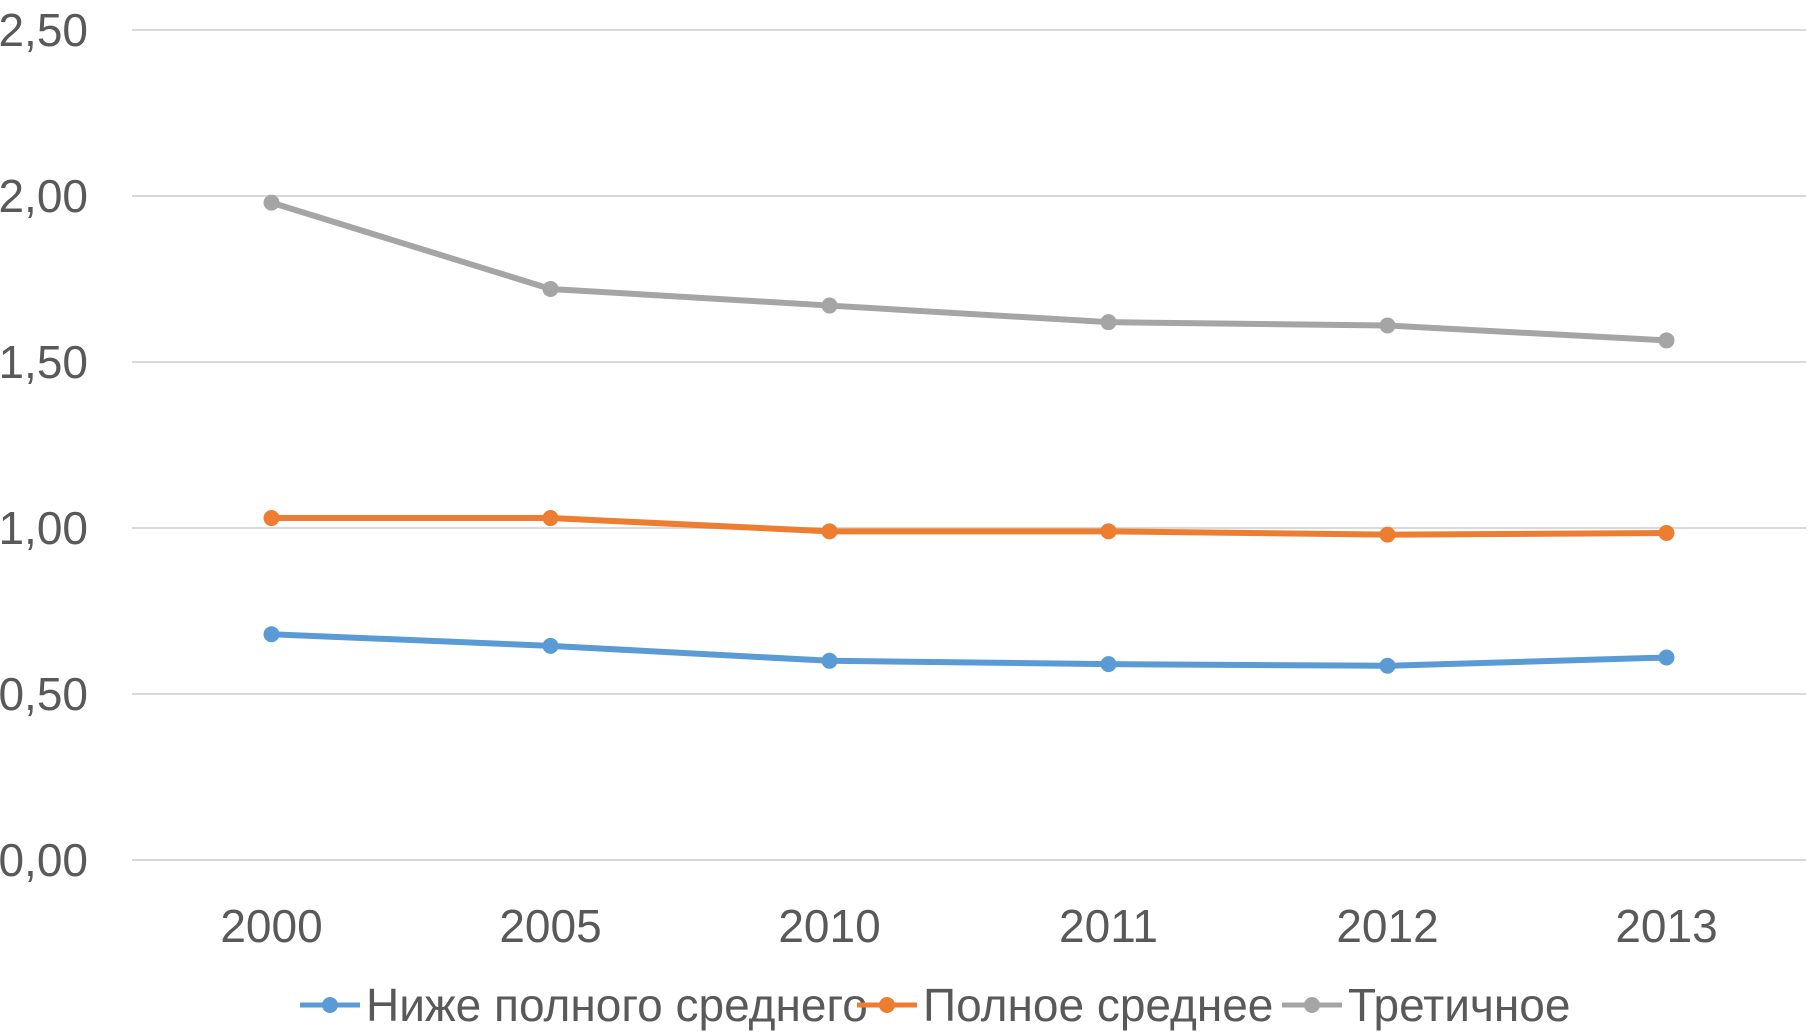 This screenshot has width=1814, height=1036. What do you see at coordinates (44, 196) in the screenshot?
I see `y-tick-label: 2,00` at bounding box center [44, 196].